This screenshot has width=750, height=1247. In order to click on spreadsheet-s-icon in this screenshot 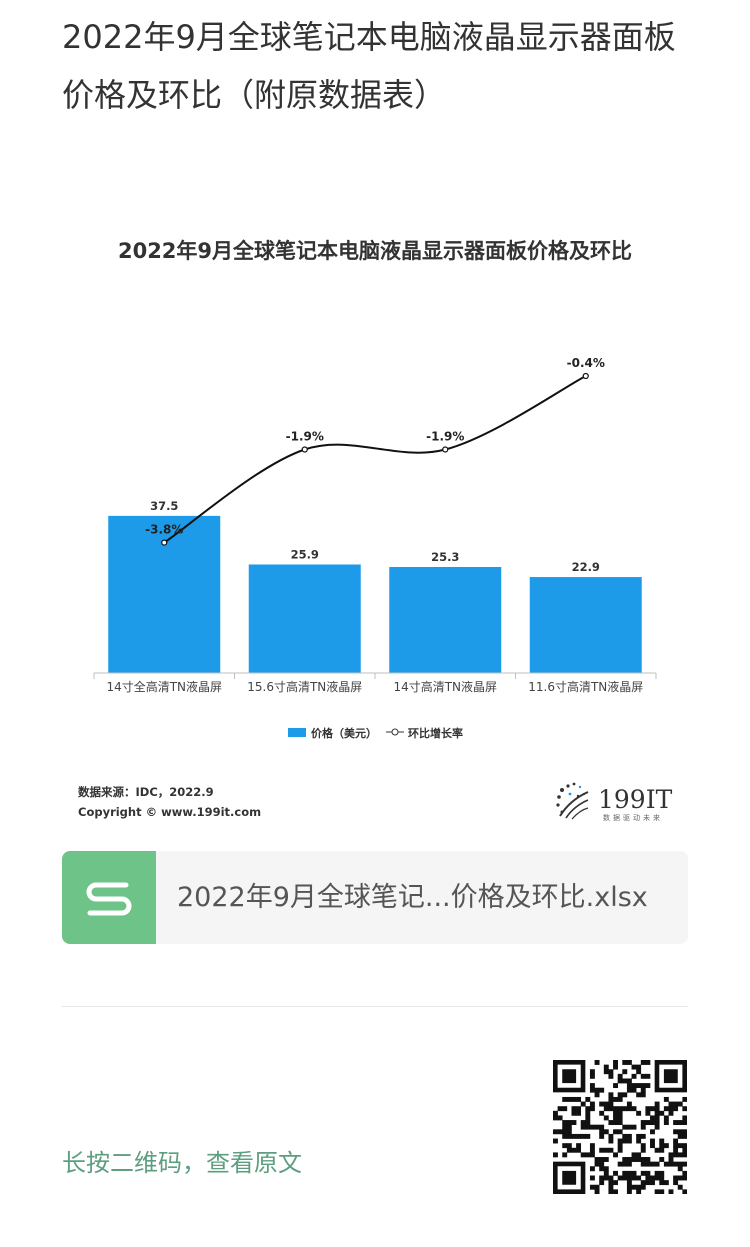, I will do `click(109, 897)`.